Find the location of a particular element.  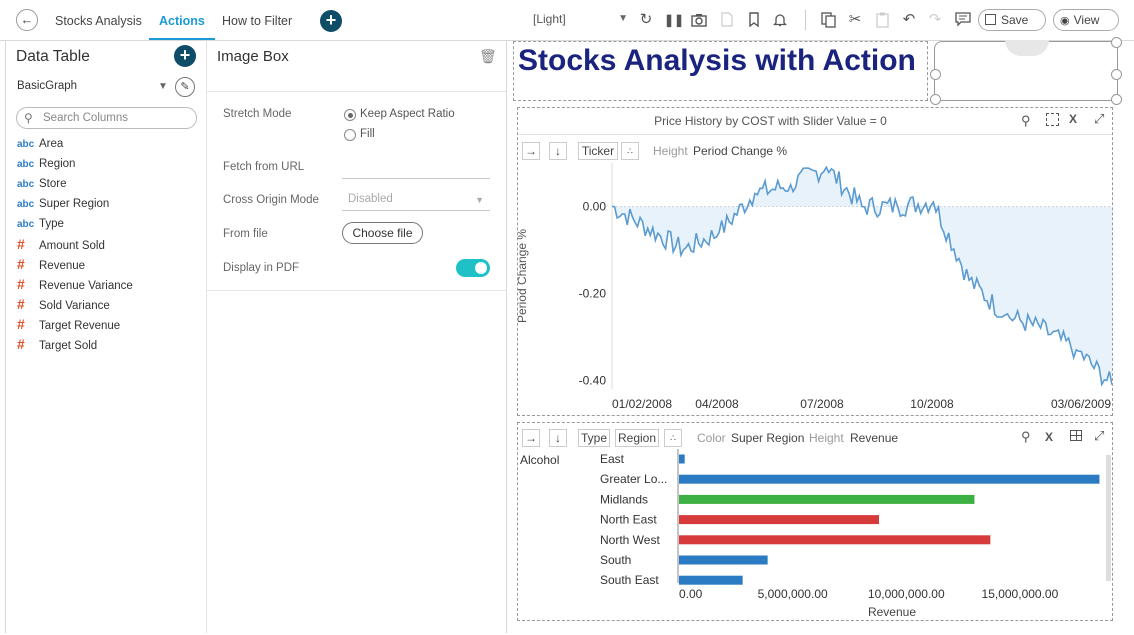

add-column-button: + is located at coordinates (185, 56).